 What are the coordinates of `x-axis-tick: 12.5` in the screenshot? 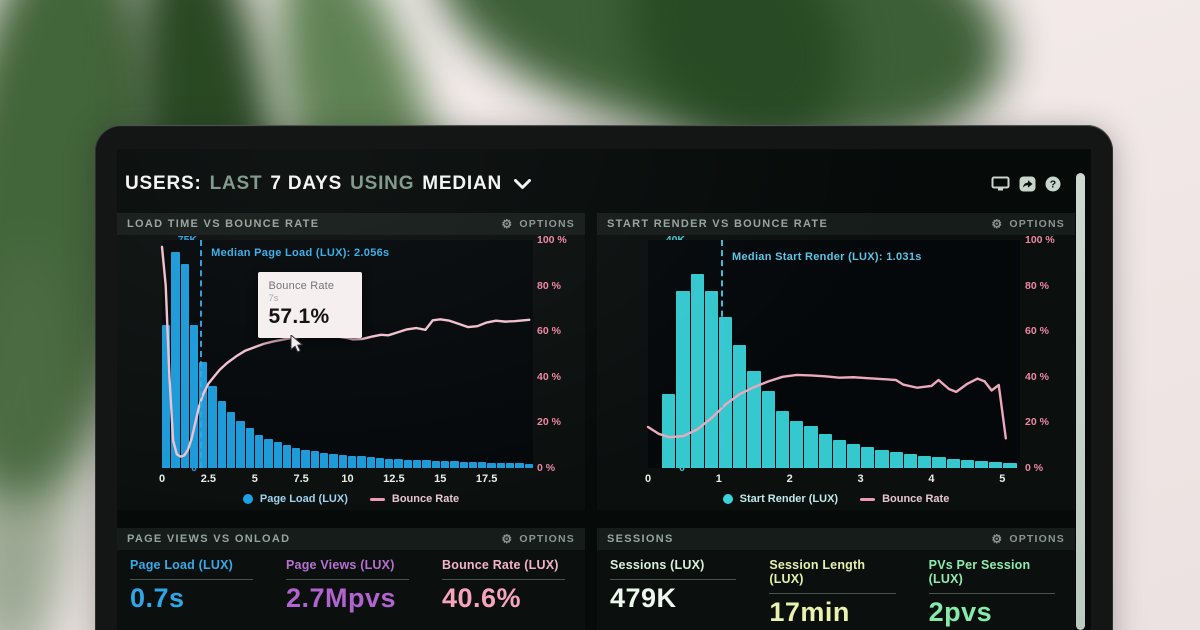 It's located at (394, 479).